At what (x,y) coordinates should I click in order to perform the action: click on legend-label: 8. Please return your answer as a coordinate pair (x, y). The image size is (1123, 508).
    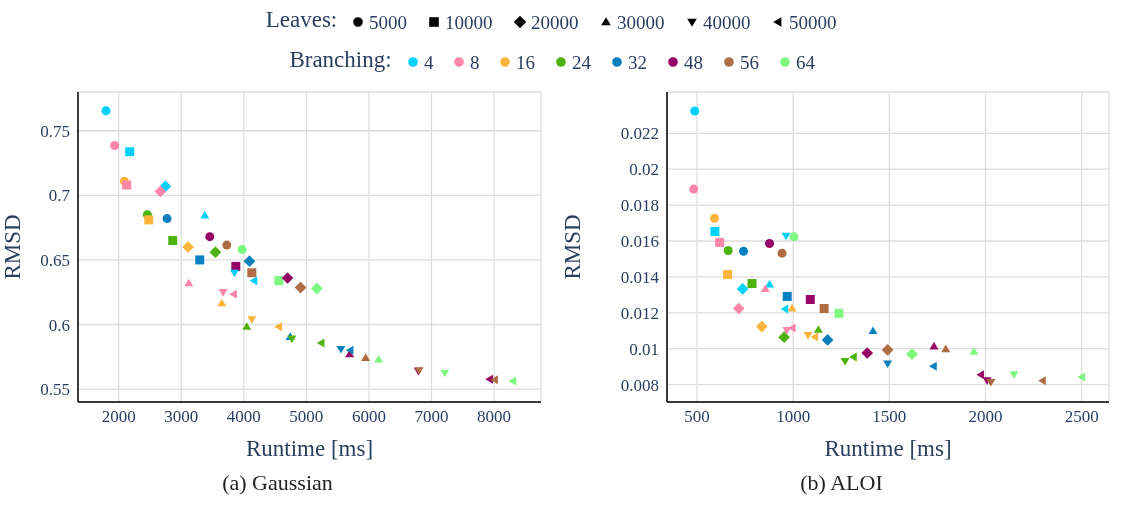
    Looking at the image, I should click on (474, 62).